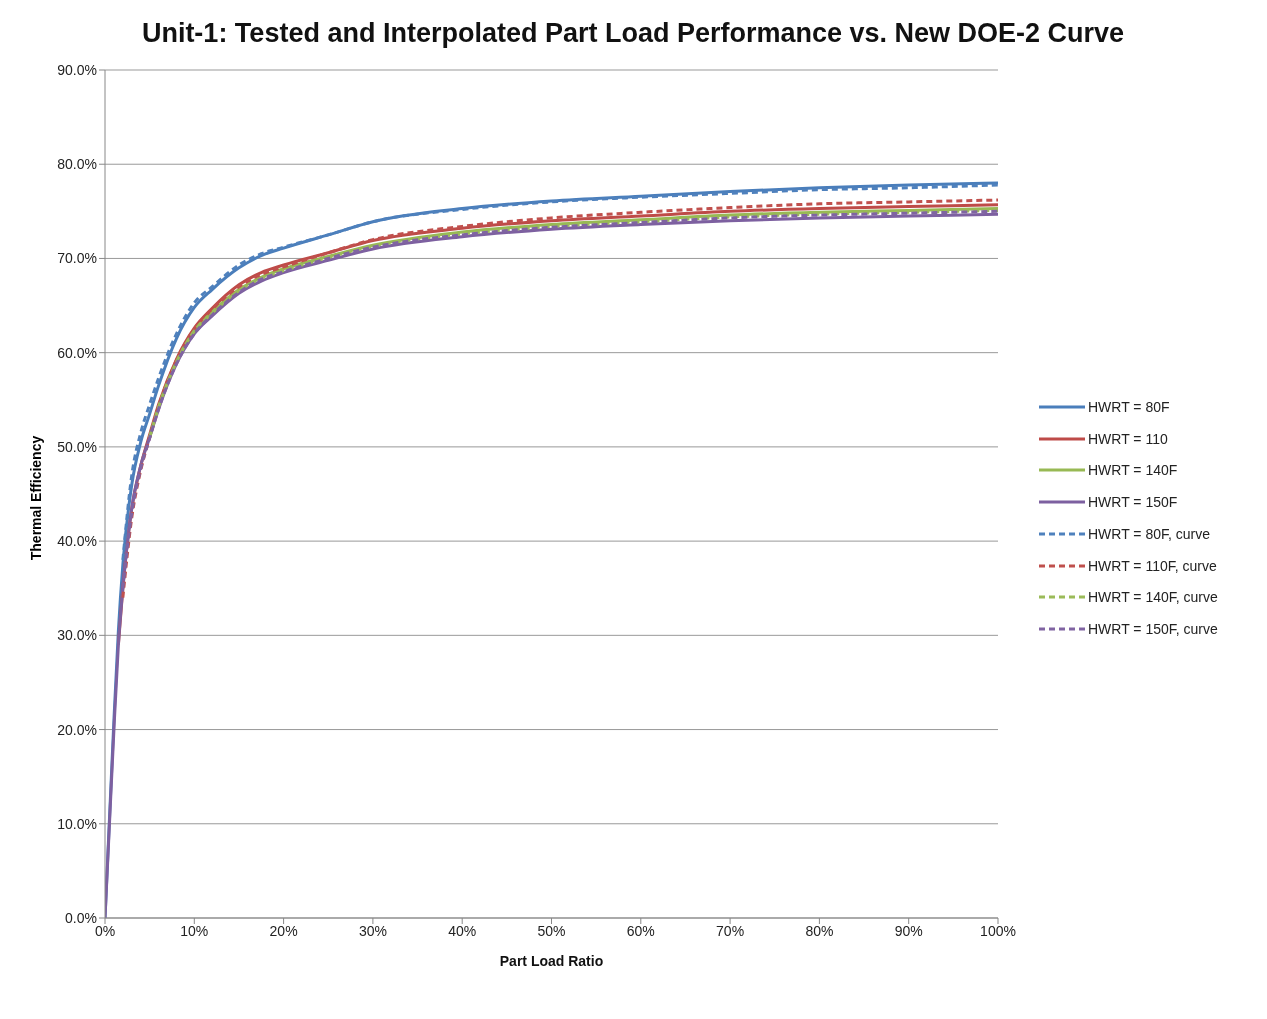  I want to click on x-axis-title: Part Load Ratio, so click(551, 961).